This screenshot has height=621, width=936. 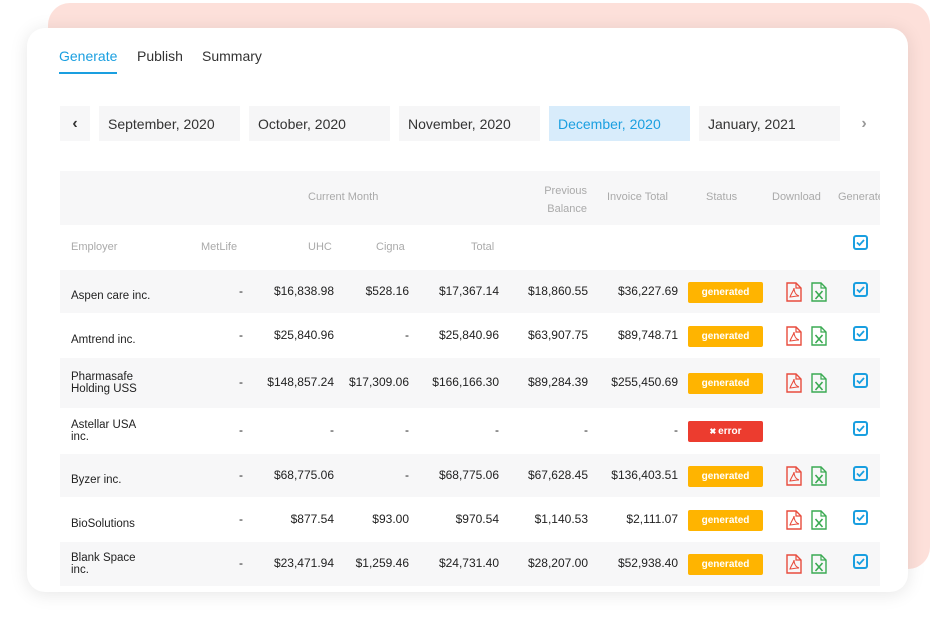 I want to click on chevron-right-icon: ›, so click(x=864, y=123).